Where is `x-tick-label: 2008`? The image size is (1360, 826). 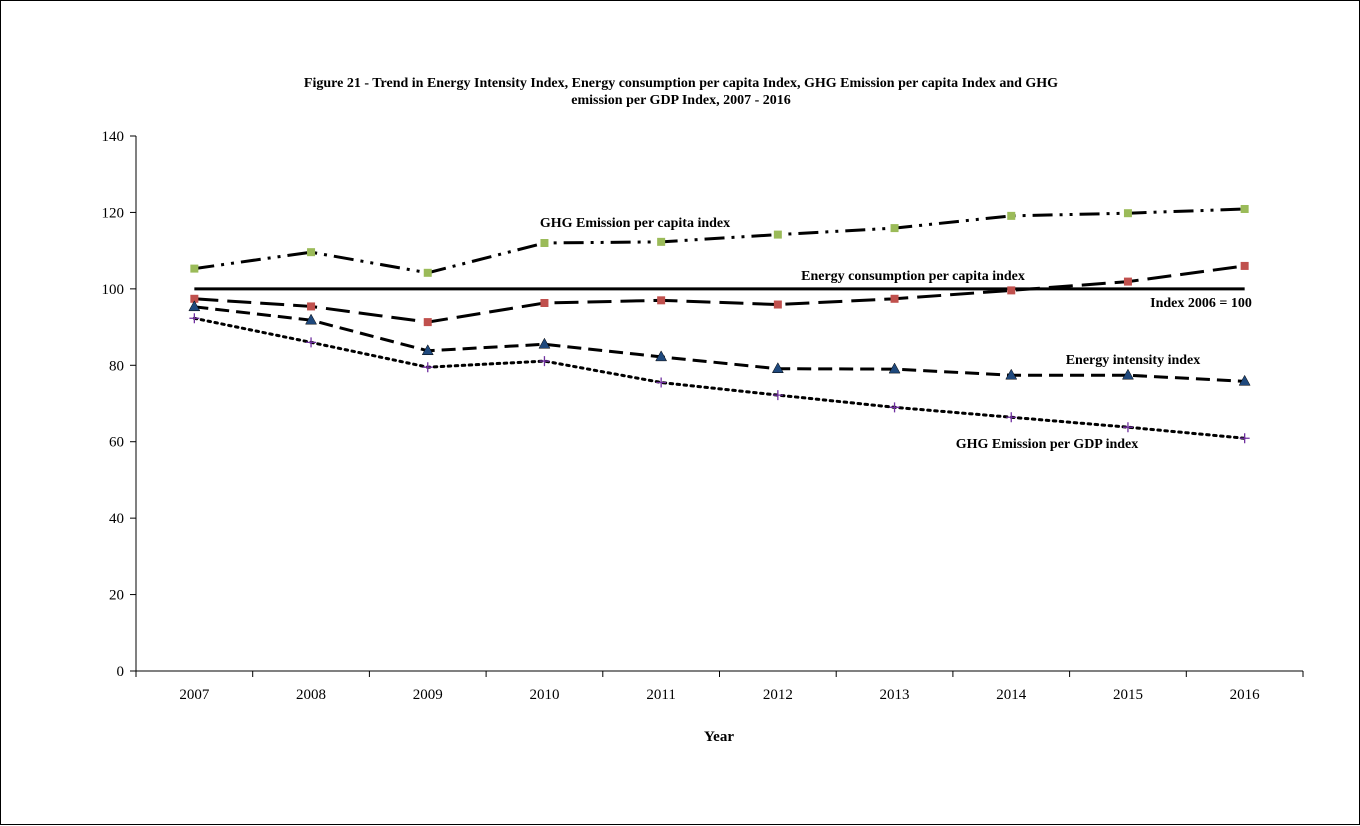 x-tick-label: 2008 is located at coordinates (311, 695).